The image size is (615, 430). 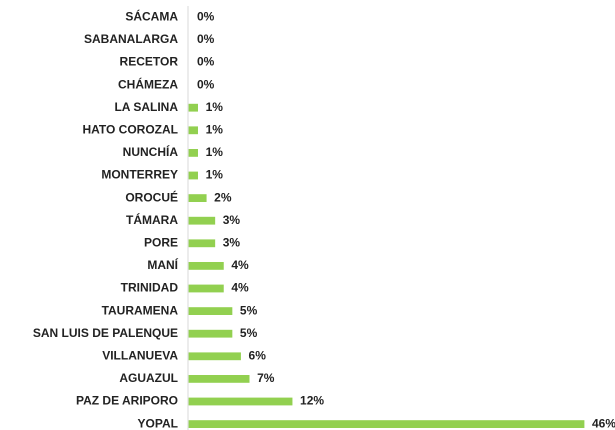 What do you see at coordinates (151, 15) in the screenshot?
I see `category-label: SÁCAMA` at bounding box center [151, 15].